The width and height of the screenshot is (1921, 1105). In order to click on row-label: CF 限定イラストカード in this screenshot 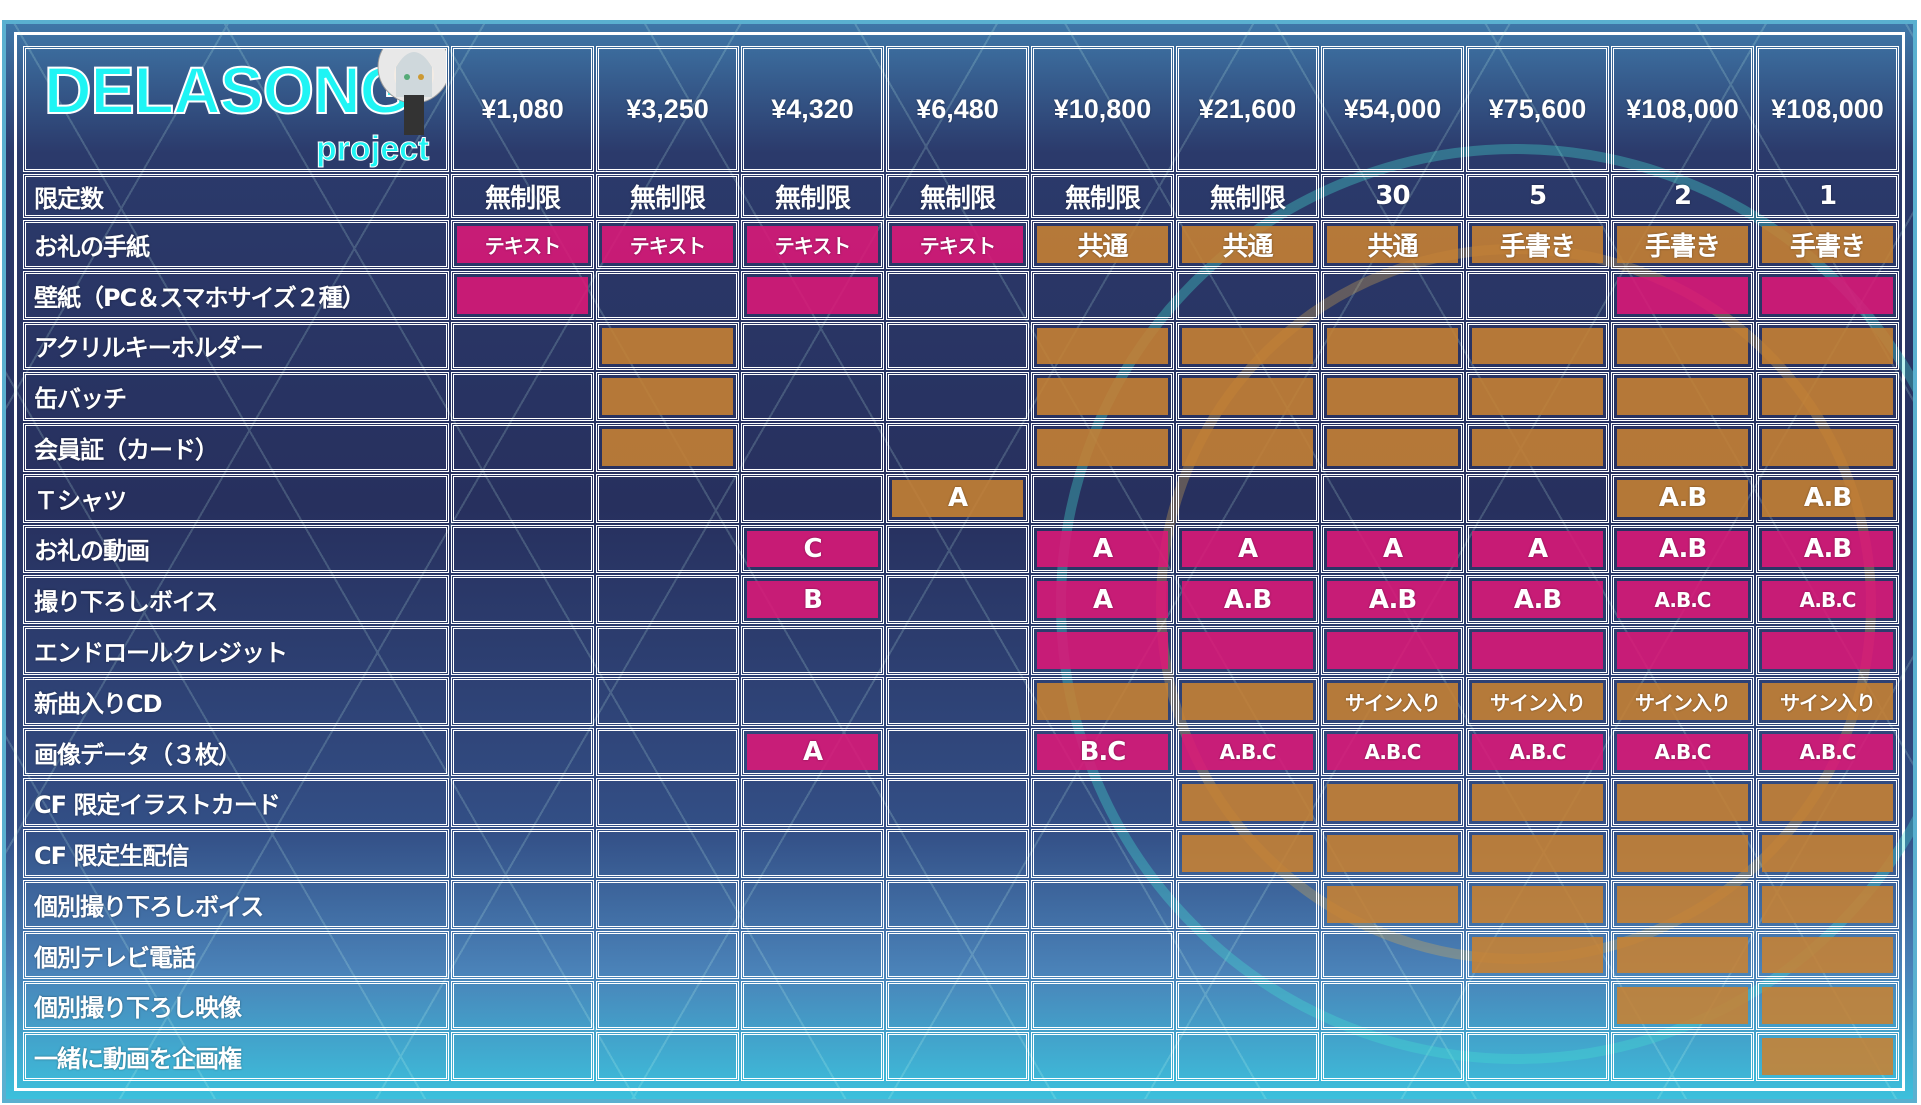, I will do `click(236, 803)`.